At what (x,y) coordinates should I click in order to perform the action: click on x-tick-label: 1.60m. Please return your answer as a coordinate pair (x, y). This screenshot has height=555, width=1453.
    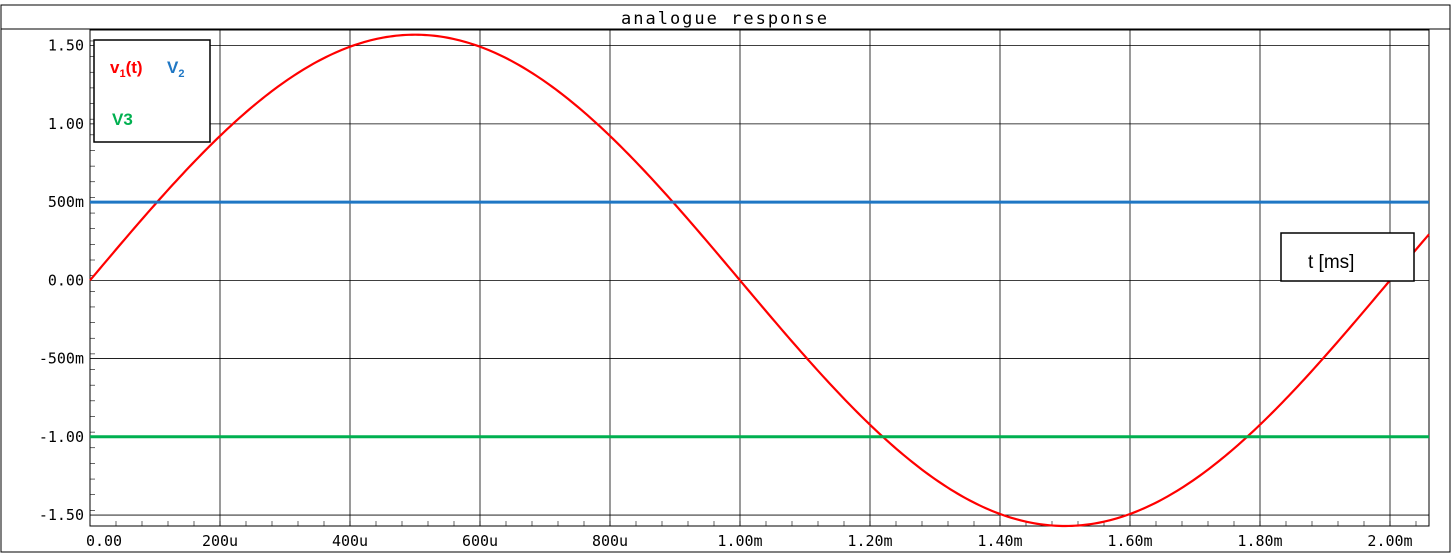
    Looking at the image, I should click on (1129, 541).